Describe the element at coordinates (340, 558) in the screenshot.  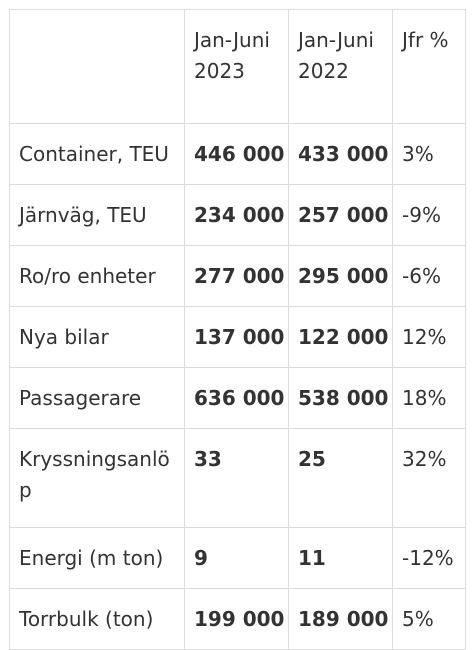
I see `value-2022: 11` at that location.